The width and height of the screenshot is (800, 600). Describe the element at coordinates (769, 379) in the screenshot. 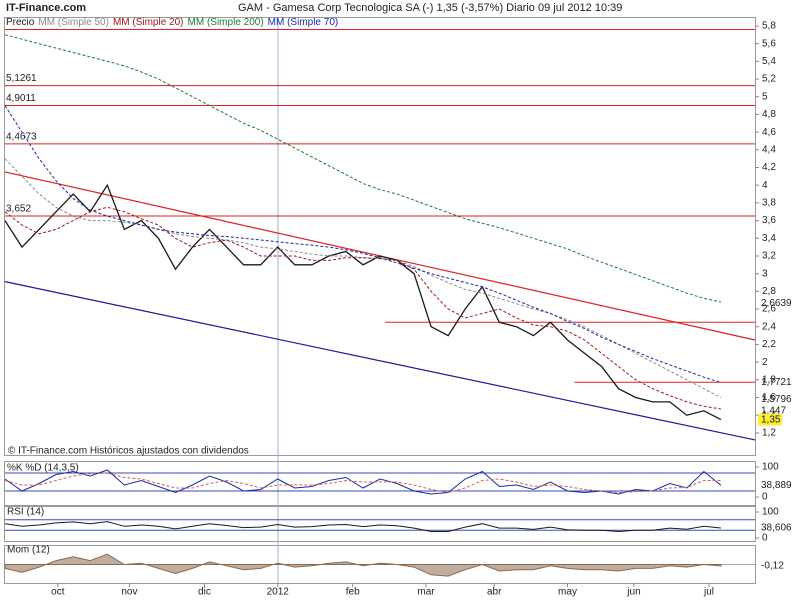

I see `y-tick-label: 1,8` at that location.